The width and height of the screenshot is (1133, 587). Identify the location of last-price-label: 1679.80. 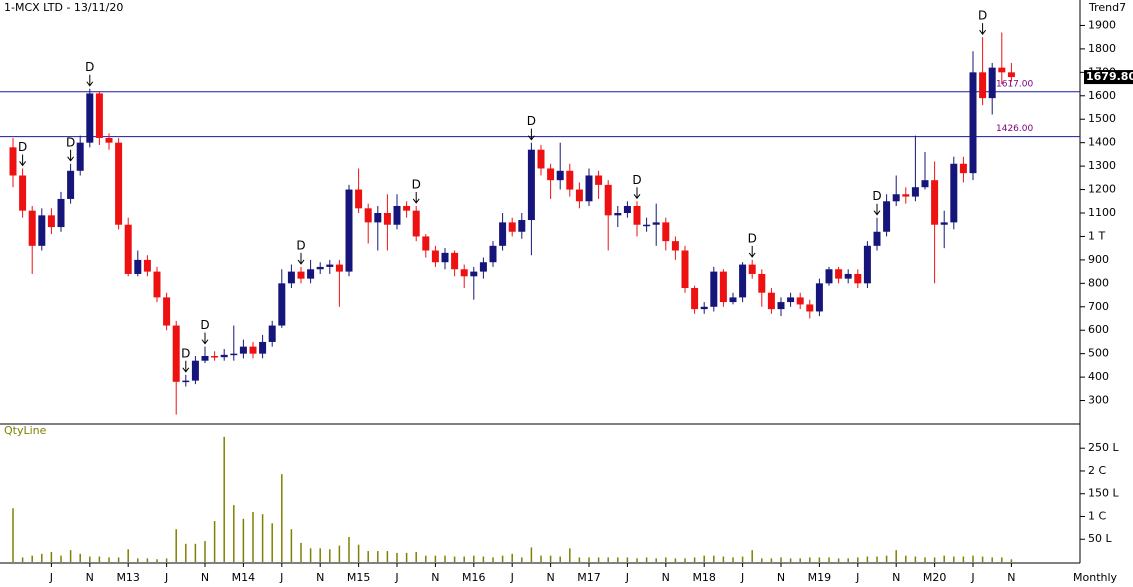
(1109, 76).